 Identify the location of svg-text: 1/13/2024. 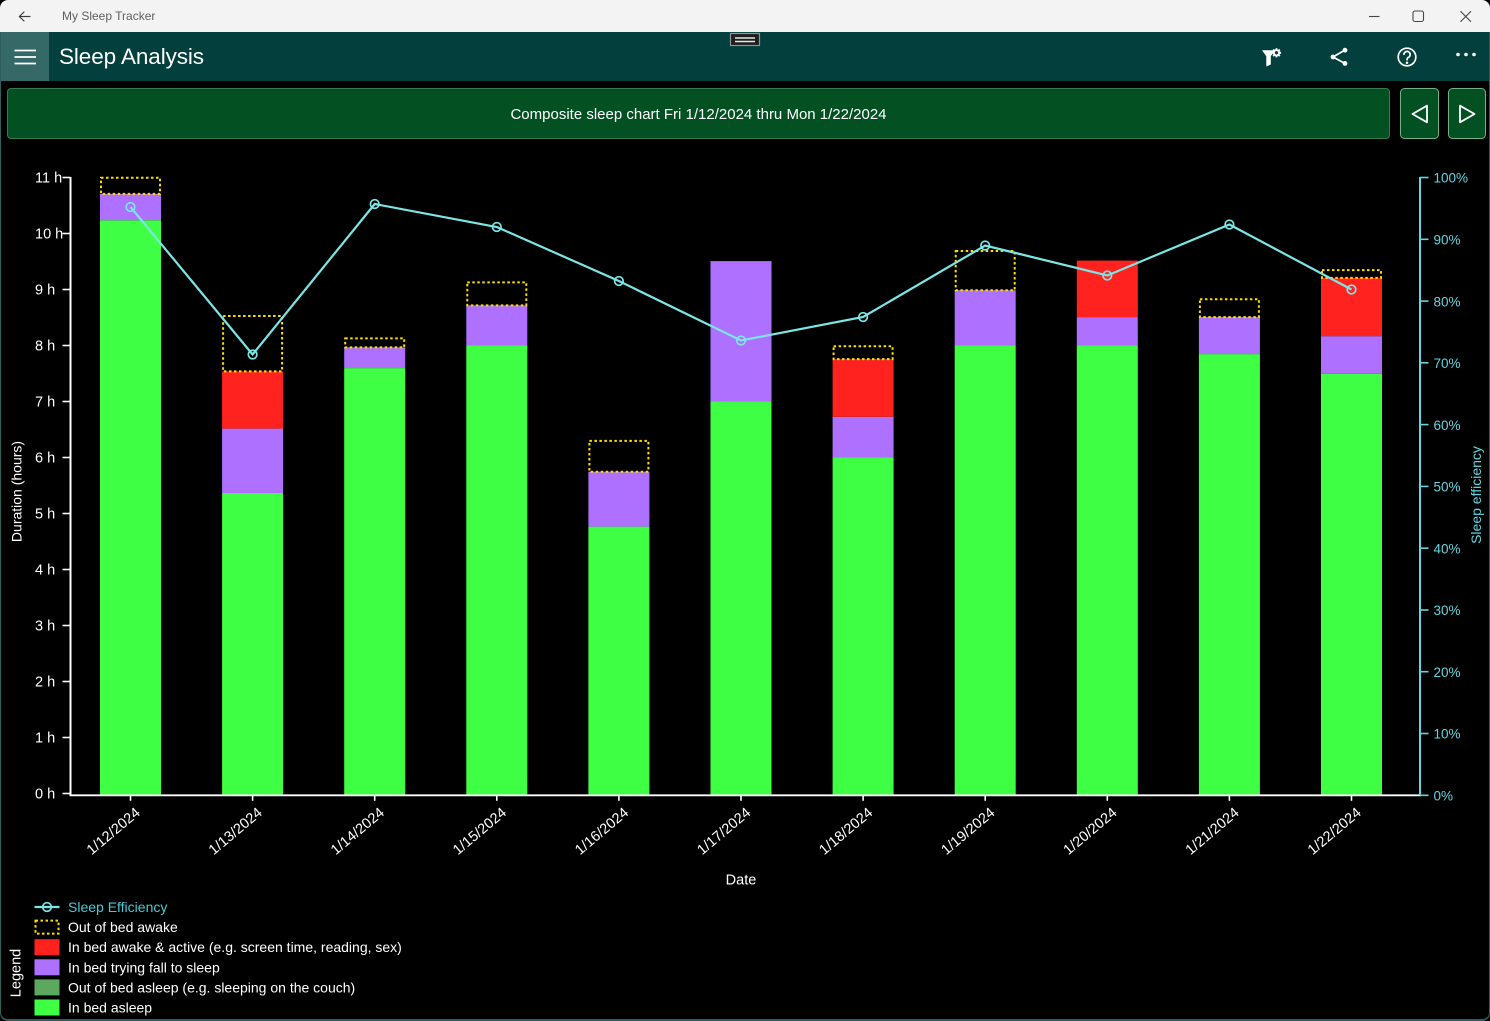
(236, 832).